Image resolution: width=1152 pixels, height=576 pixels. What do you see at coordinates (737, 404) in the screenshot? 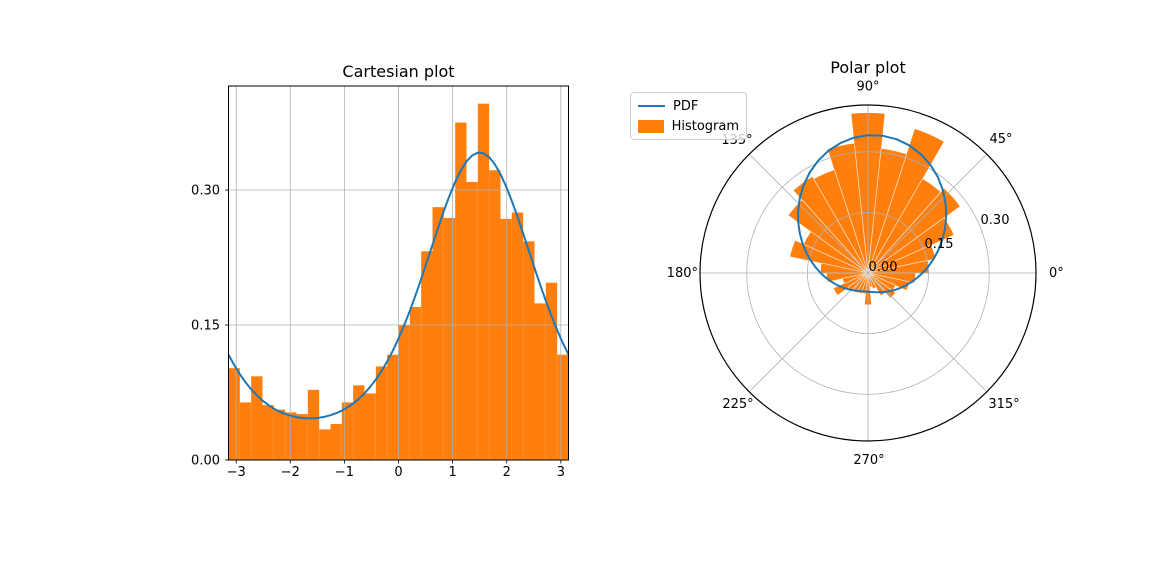
I see `theta-tick-label: 225°` at bounding box center [737, 404].